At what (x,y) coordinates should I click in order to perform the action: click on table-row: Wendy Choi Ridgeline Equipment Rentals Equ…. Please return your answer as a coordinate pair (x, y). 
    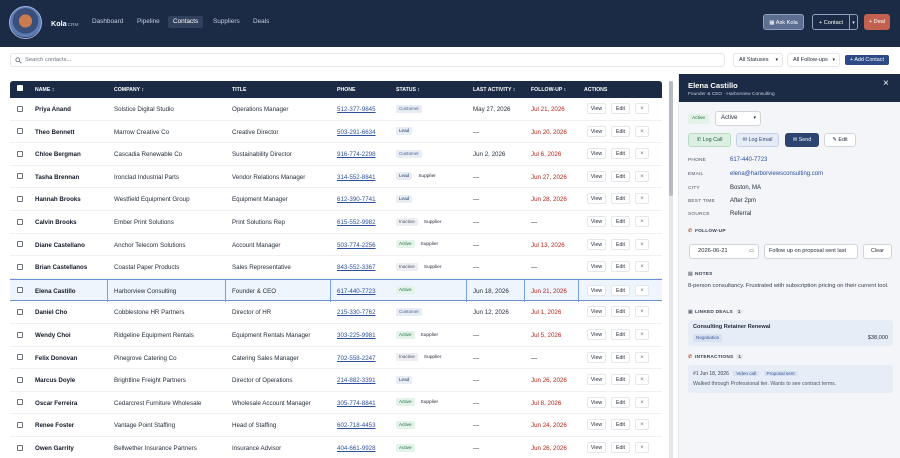
    Looking at the image, I should click on (336, 335).